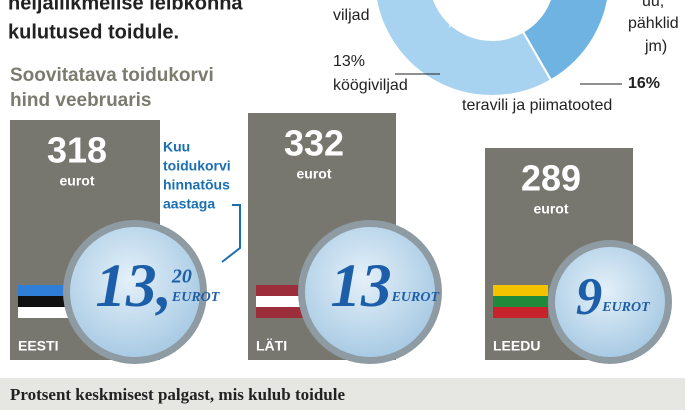 This screenshot has width=685, height=410. What do you see at coordinates (271, 346) in the screenshot?
I see `country-name: LÄTI` at bounding box center [271, 346].